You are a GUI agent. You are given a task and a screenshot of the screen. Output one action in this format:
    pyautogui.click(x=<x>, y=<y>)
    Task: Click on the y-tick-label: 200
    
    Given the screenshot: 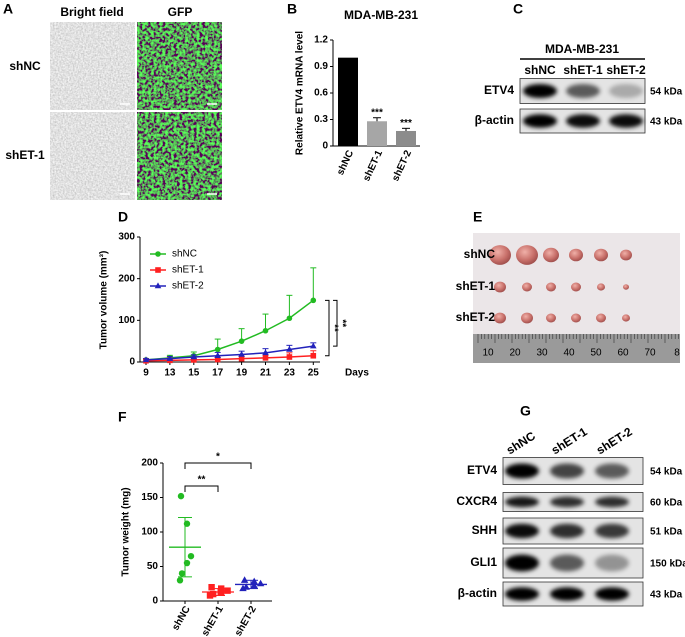 What is the action you would take?
    pyautogui.click(x=149, y=463)
    